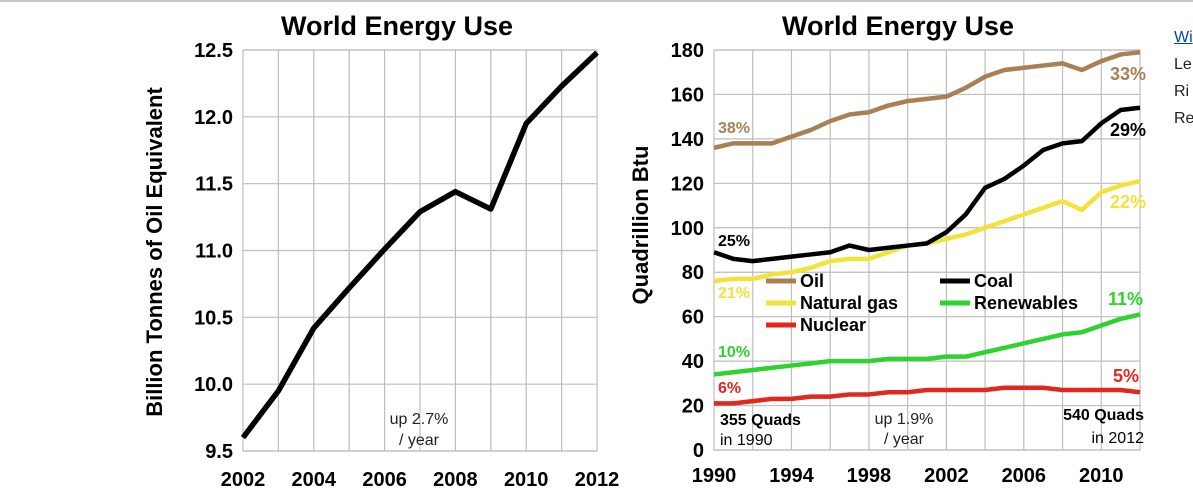 The image size is (1193, 499). I want to click on annotation-growth-line1: up 2.7%, so click(419, 419).